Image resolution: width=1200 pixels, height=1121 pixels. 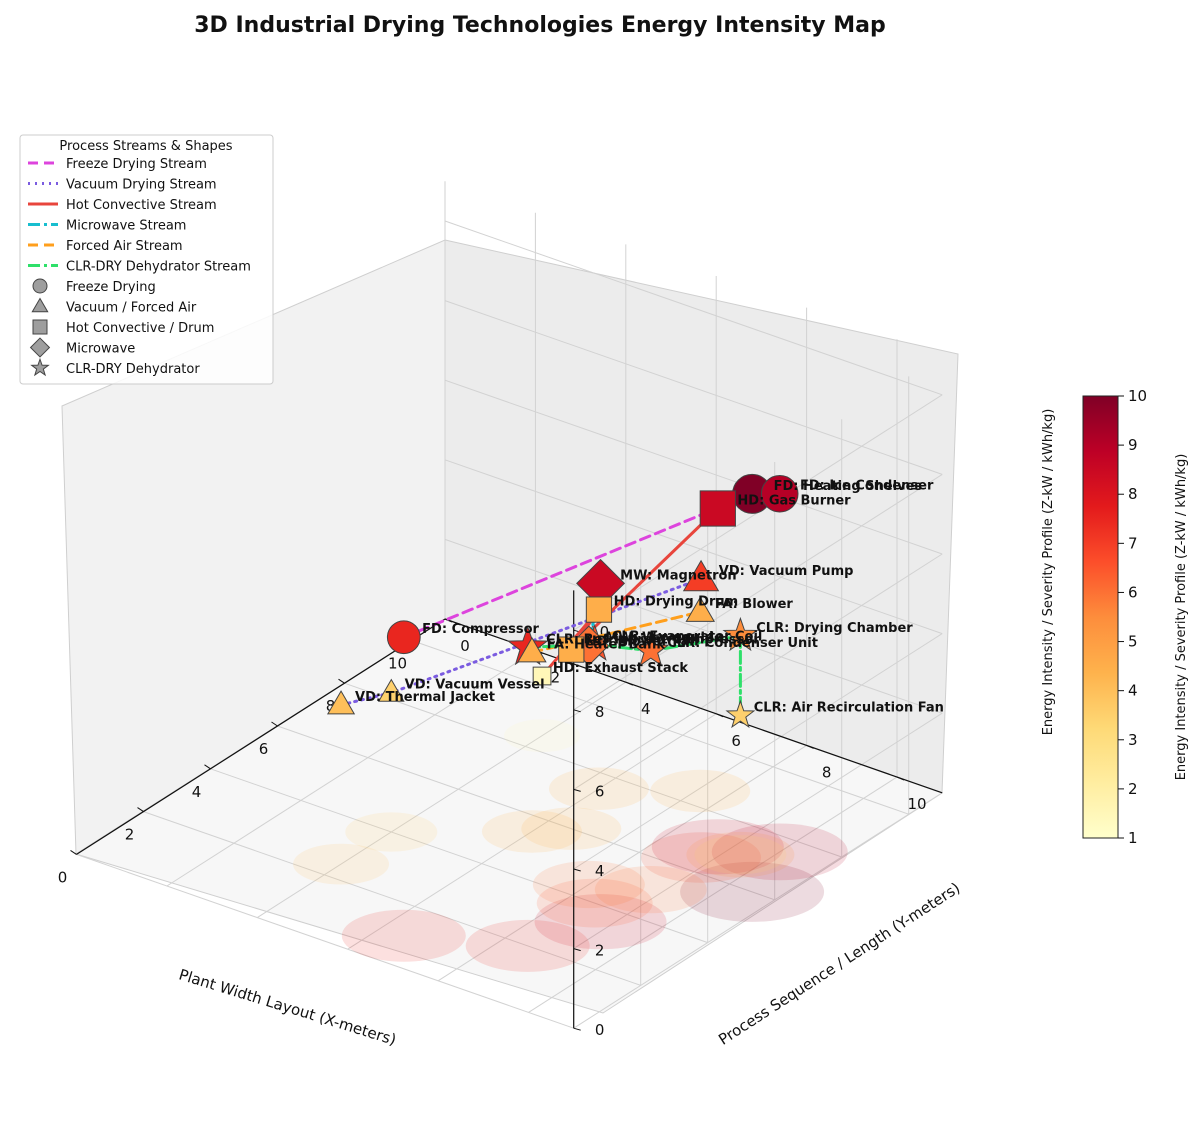 I want to click on label-hd-blower-fan: HD: Blower Fan, so click(x=642, y=642).